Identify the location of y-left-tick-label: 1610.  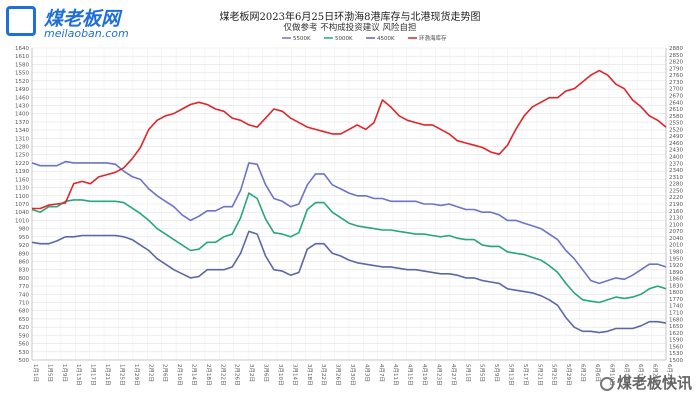
(22, 57).